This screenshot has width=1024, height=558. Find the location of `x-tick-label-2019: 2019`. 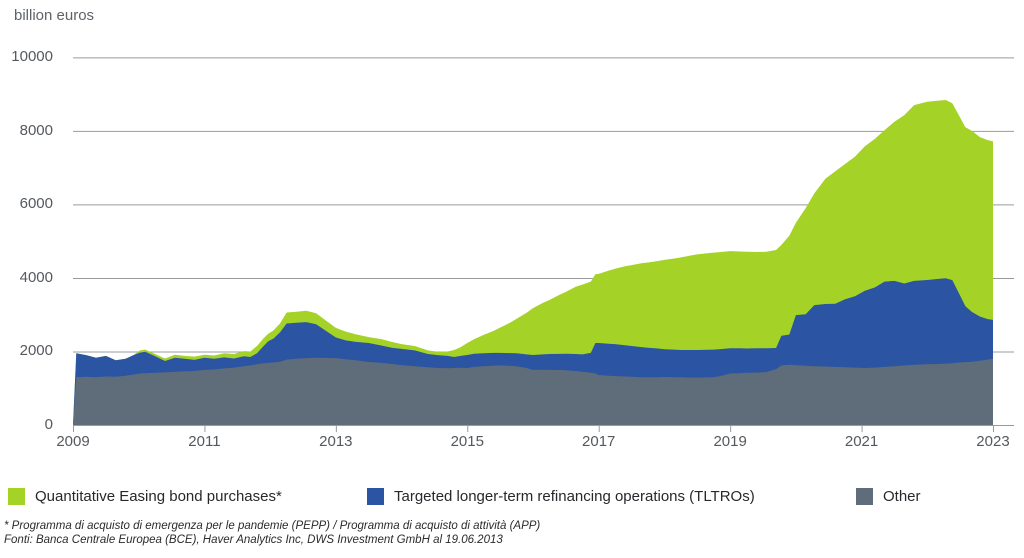

x-tick-label-2019: 2019 is located at coordinates (730, 441).